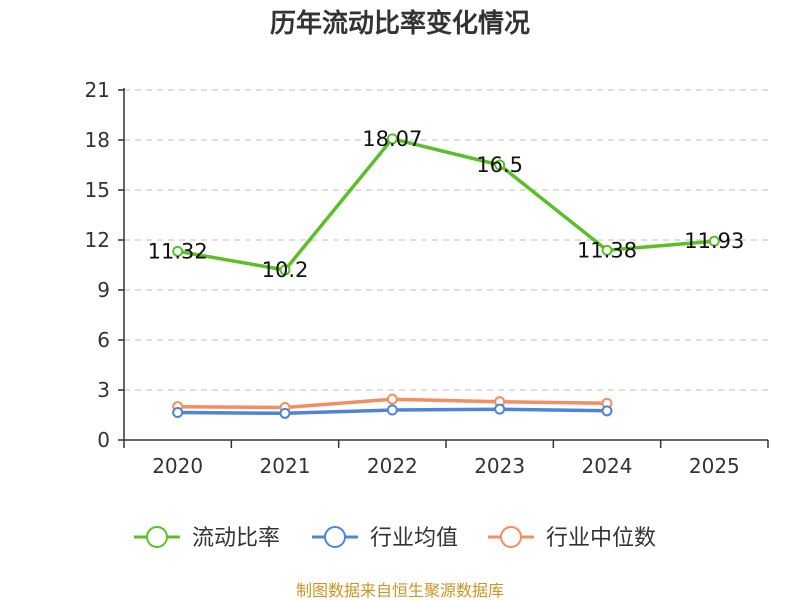  What do you see at coordinates (392, 466) in the screenshot?
I see `x-tick-label: 2022` at bounding box center [392, 466].